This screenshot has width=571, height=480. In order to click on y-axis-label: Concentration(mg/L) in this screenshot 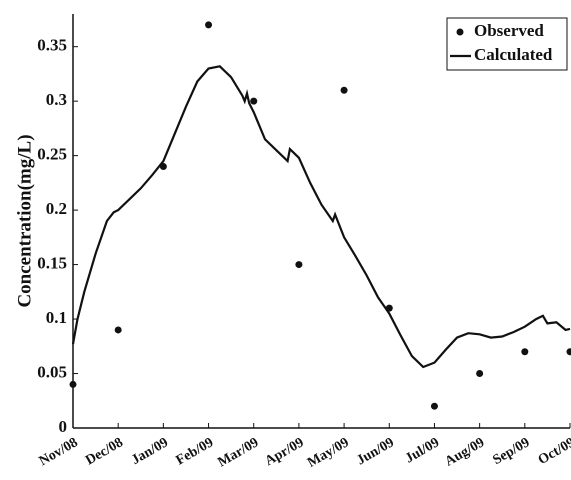, I will do `click(24, 220)`.